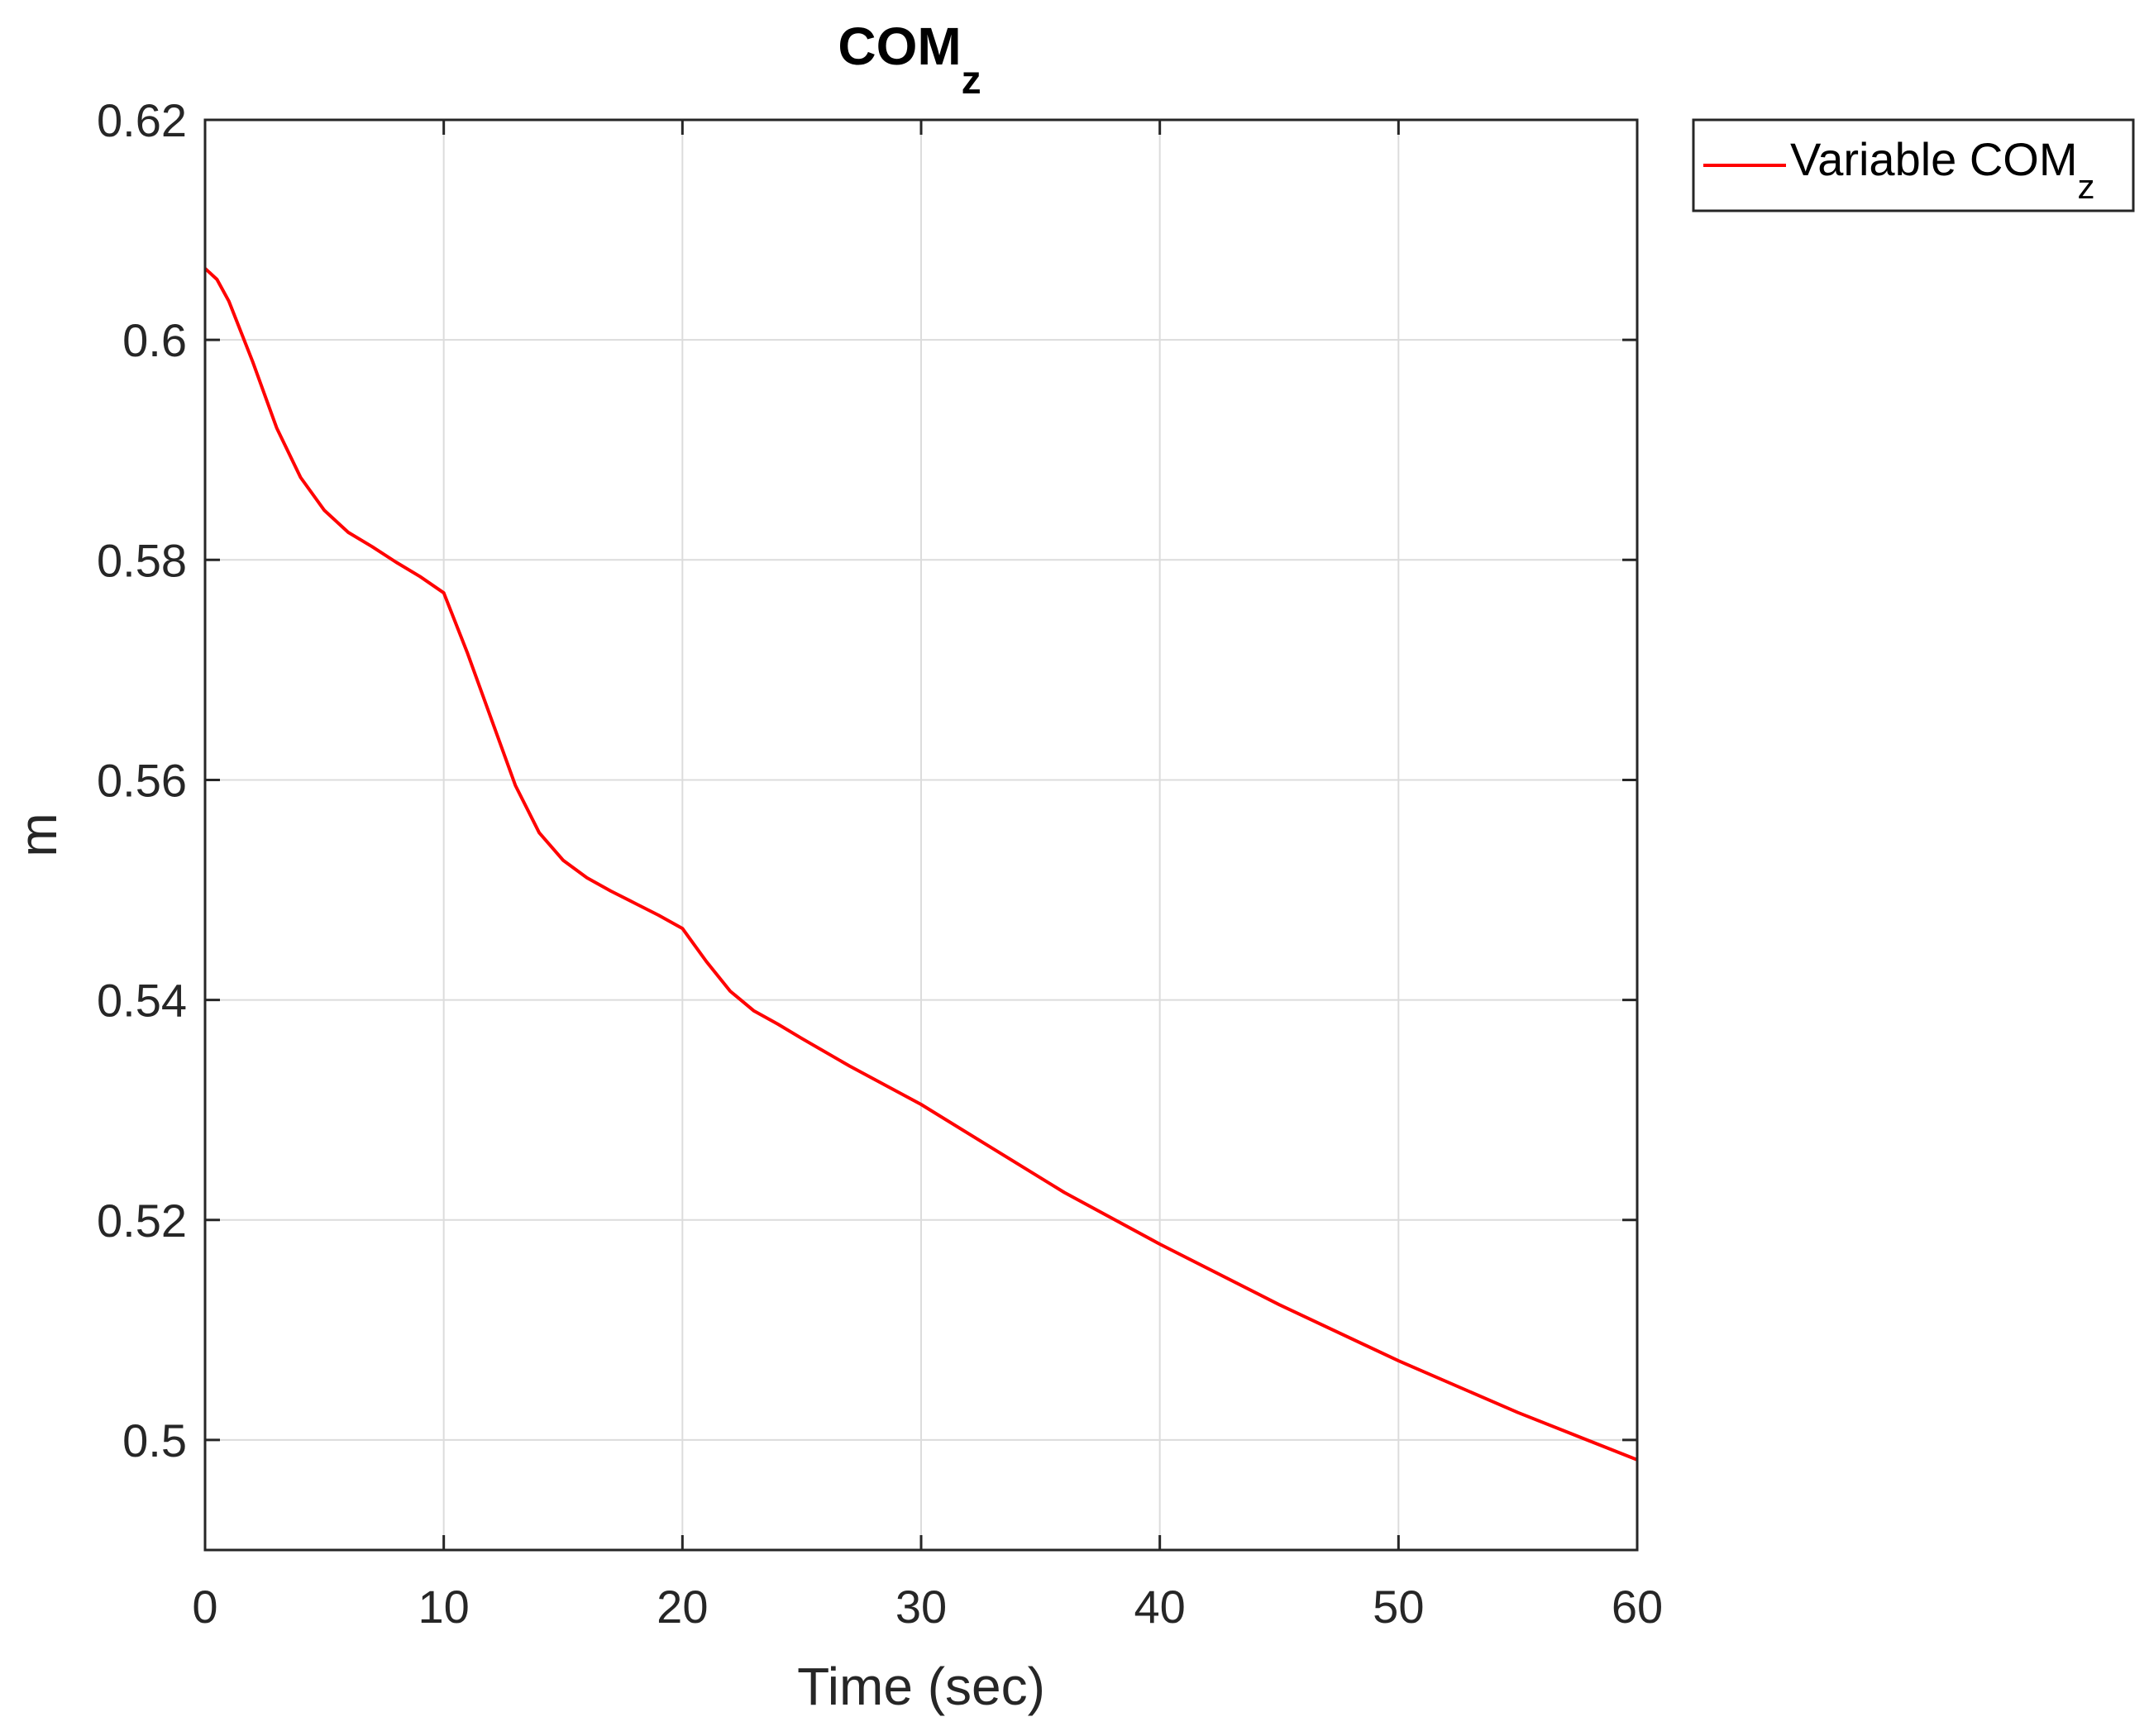 The image size is (2149, 1736). Describe the element at coordinates (921, 1686) in the screenshot. I see `x-axis-title: Time (sec)` at that location.